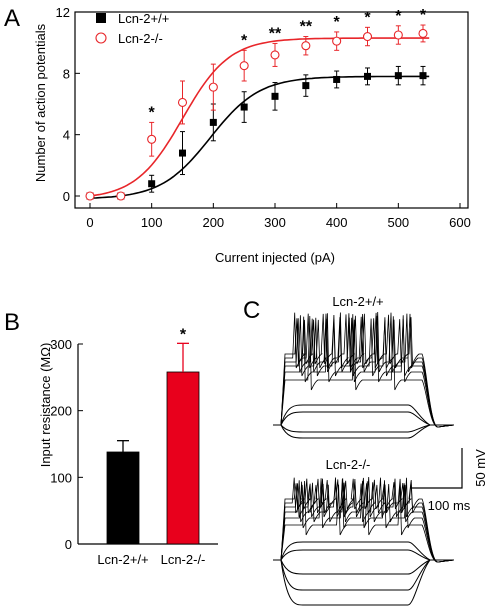 This screenshot has width=498, height=613. Describe the element at coordinates (357, 301) in the screenshot. I see `trace-label-wildtype: Lcn-2+/+` at that location.